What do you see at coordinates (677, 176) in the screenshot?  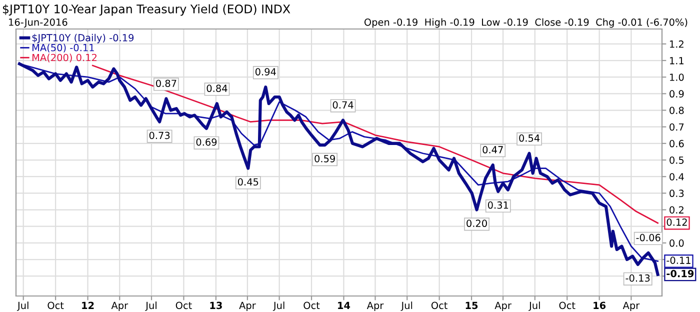 I see `y-tick-label: 0.4` at bounding box center [677, 176].